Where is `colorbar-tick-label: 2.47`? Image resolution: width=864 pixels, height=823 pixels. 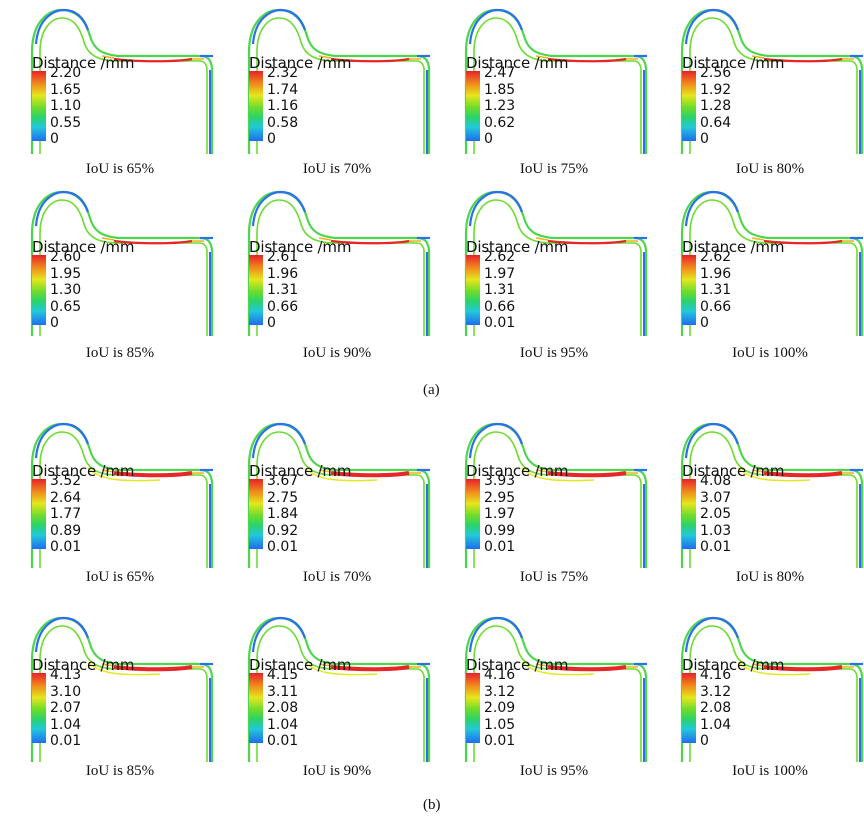
colorbar-tick-label: 2.47 is located at coordinates (500, 73).